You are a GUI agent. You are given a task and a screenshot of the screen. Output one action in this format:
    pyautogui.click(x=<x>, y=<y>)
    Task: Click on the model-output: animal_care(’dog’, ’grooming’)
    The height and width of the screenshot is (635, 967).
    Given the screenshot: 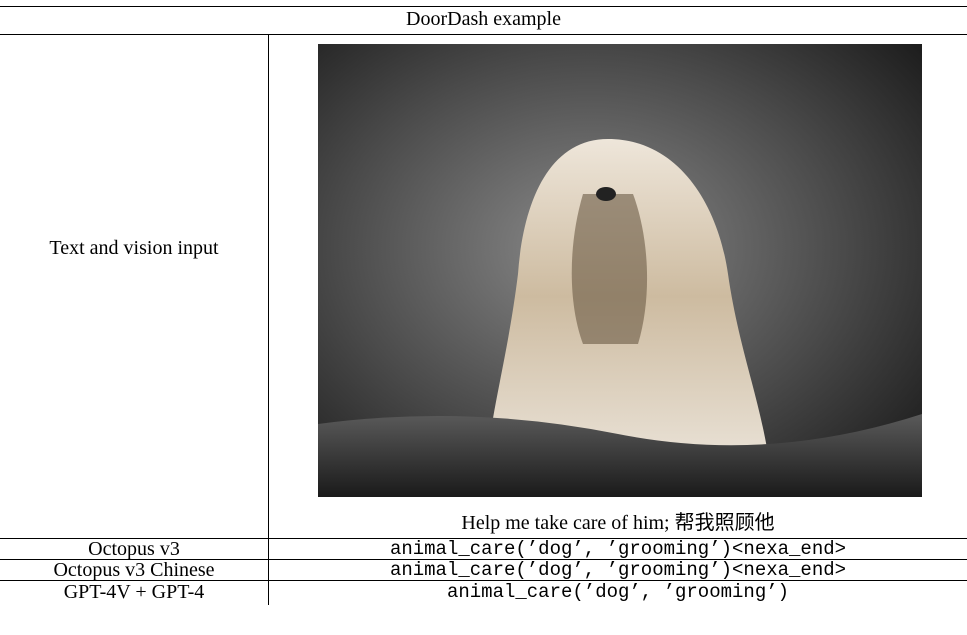 What is the action you would take?
    pyautogui.click(x=618, y=592)
    